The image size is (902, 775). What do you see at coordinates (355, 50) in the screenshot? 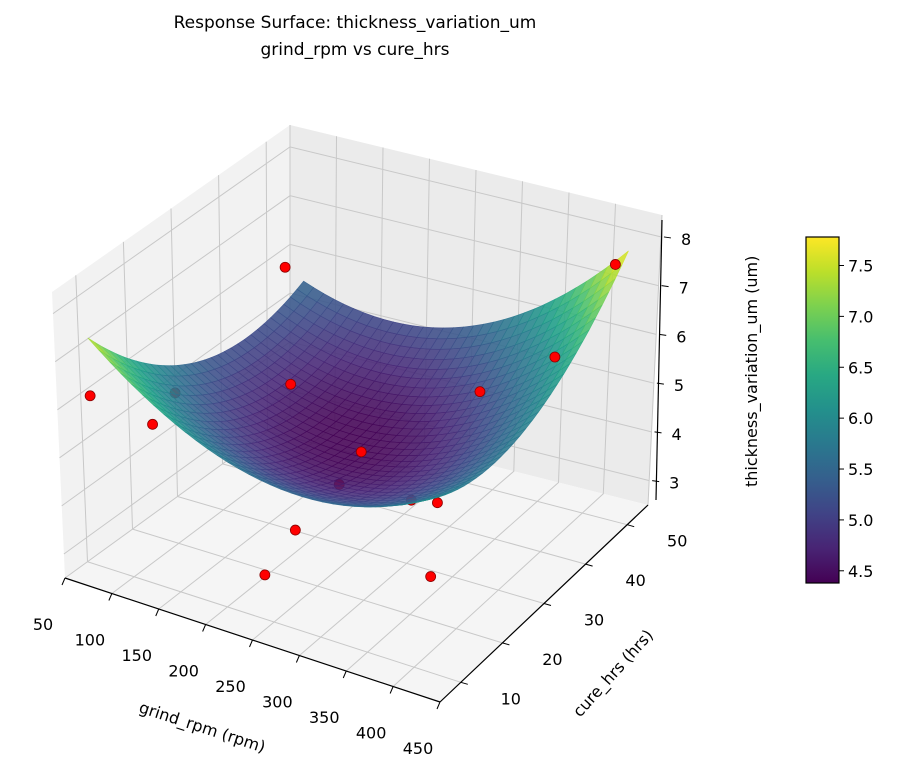
I see `chart-subtitle: grind_rpm vs cure_hrs` at bounding box center [355, 50].